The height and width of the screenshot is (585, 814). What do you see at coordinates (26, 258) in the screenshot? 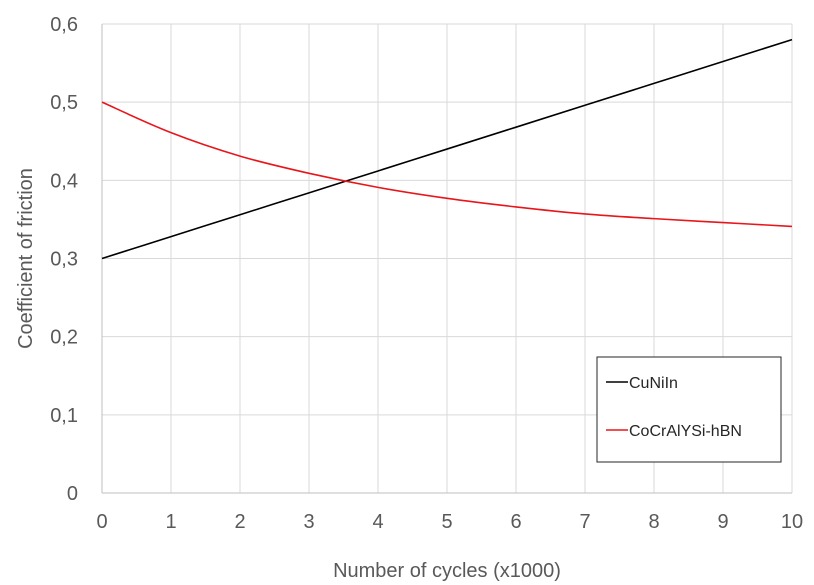
I see `y-axis-title: Coefficient of friction` at bounding box center [26, 258].